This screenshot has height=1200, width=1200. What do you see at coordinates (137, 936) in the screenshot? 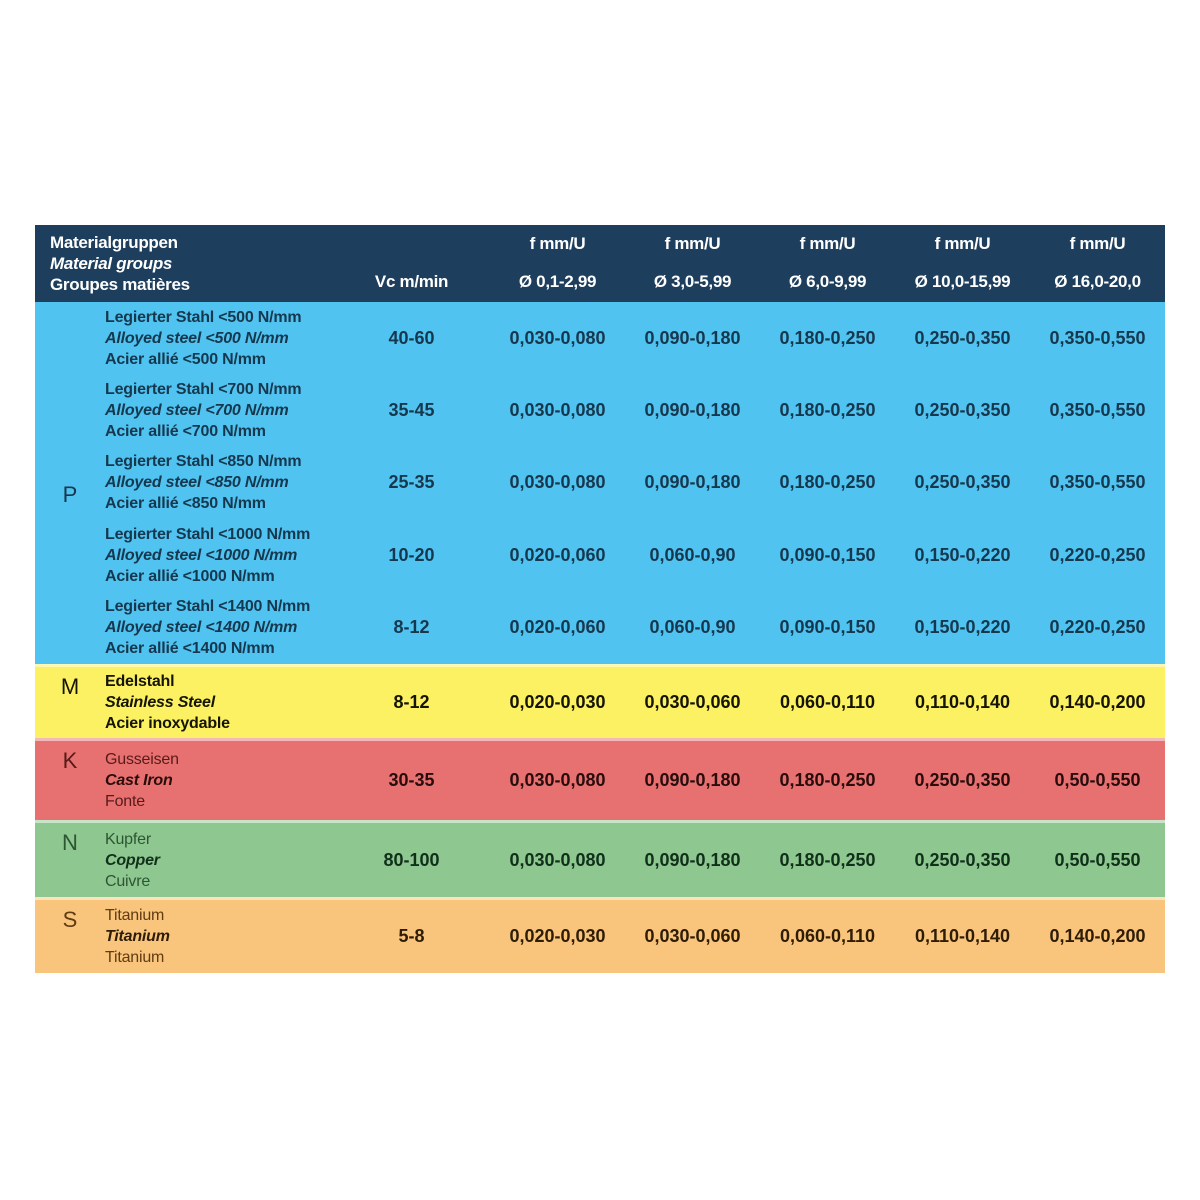
I see `material-name-en: Titanium` at bounding box center [137, 936].